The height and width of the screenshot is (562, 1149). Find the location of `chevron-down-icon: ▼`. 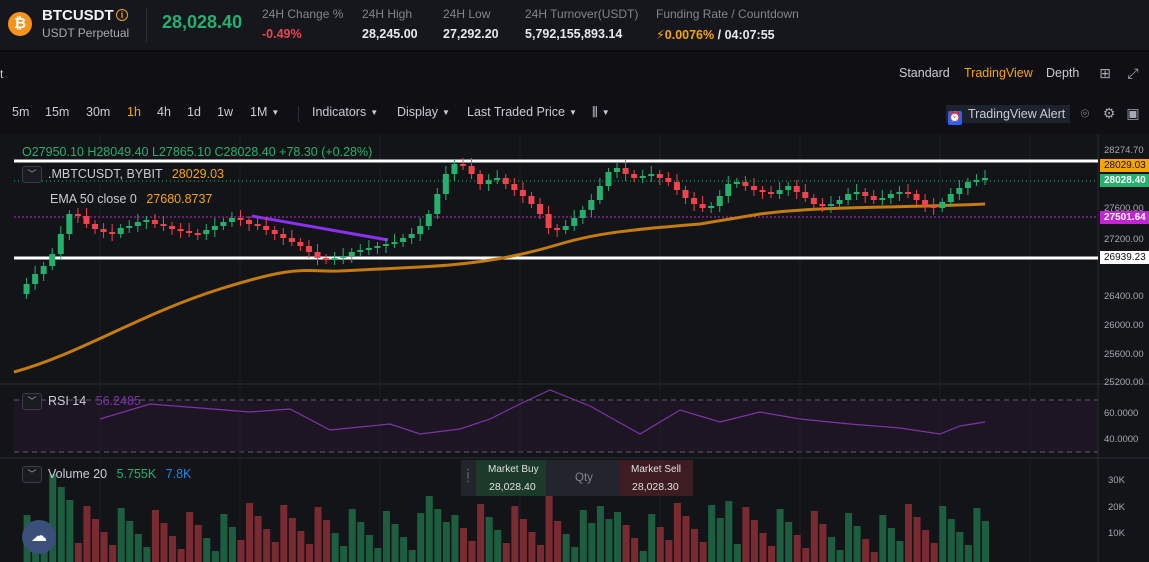

chevron-down-icon: ▼ is located at coordinates (275, 113).